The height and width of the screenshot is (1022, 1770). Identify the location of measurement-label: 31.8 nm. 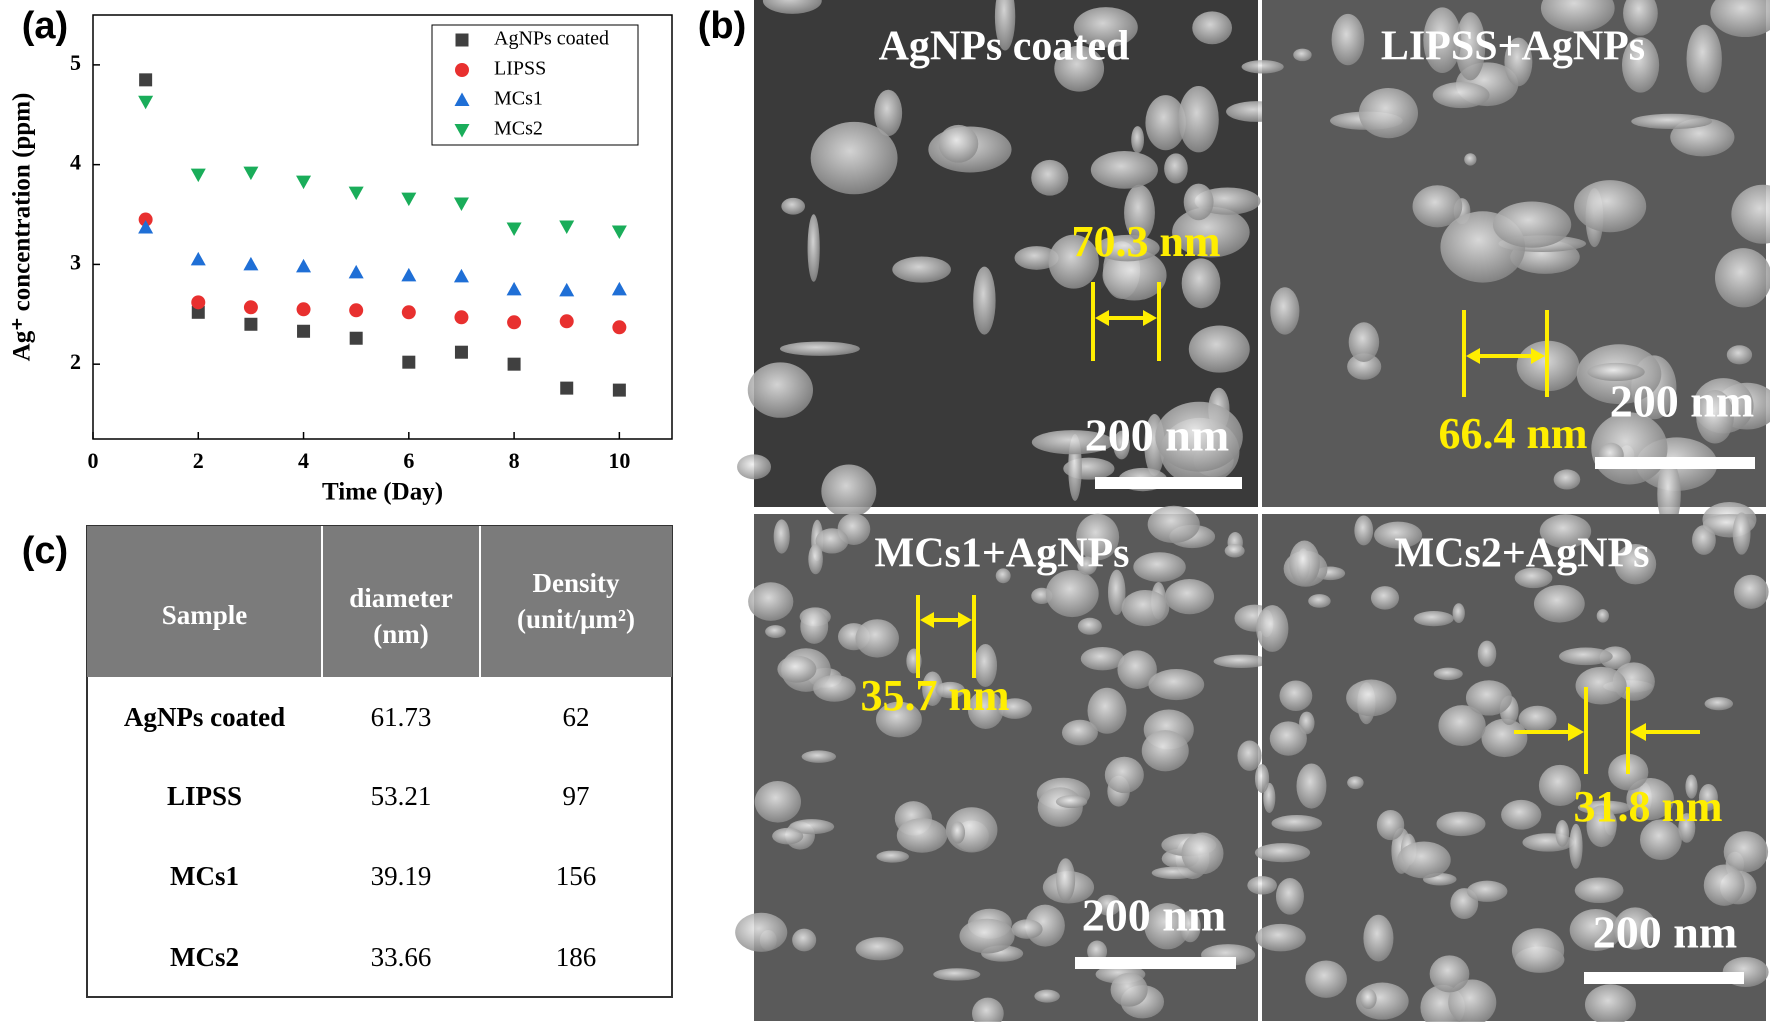
(1647, 806).